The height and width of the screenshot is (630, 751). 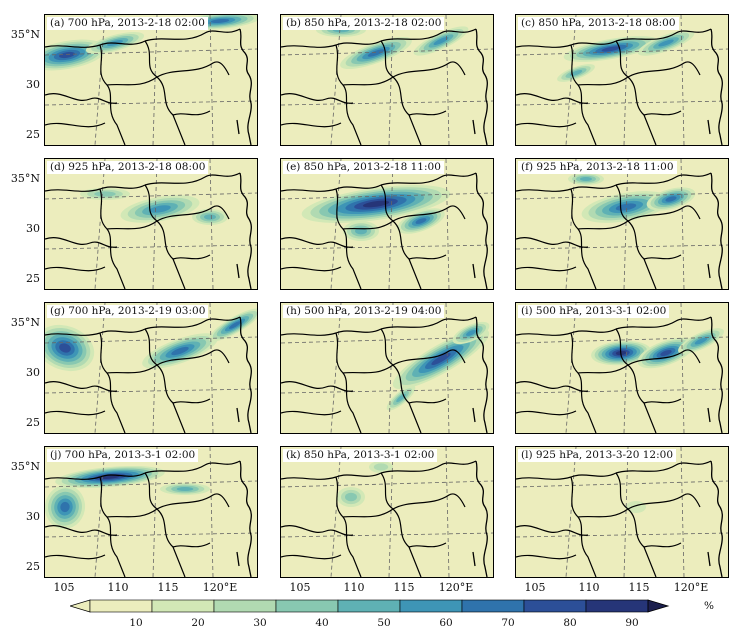 I want to click on lon-label-105: 105, so click(x=300, y=587).